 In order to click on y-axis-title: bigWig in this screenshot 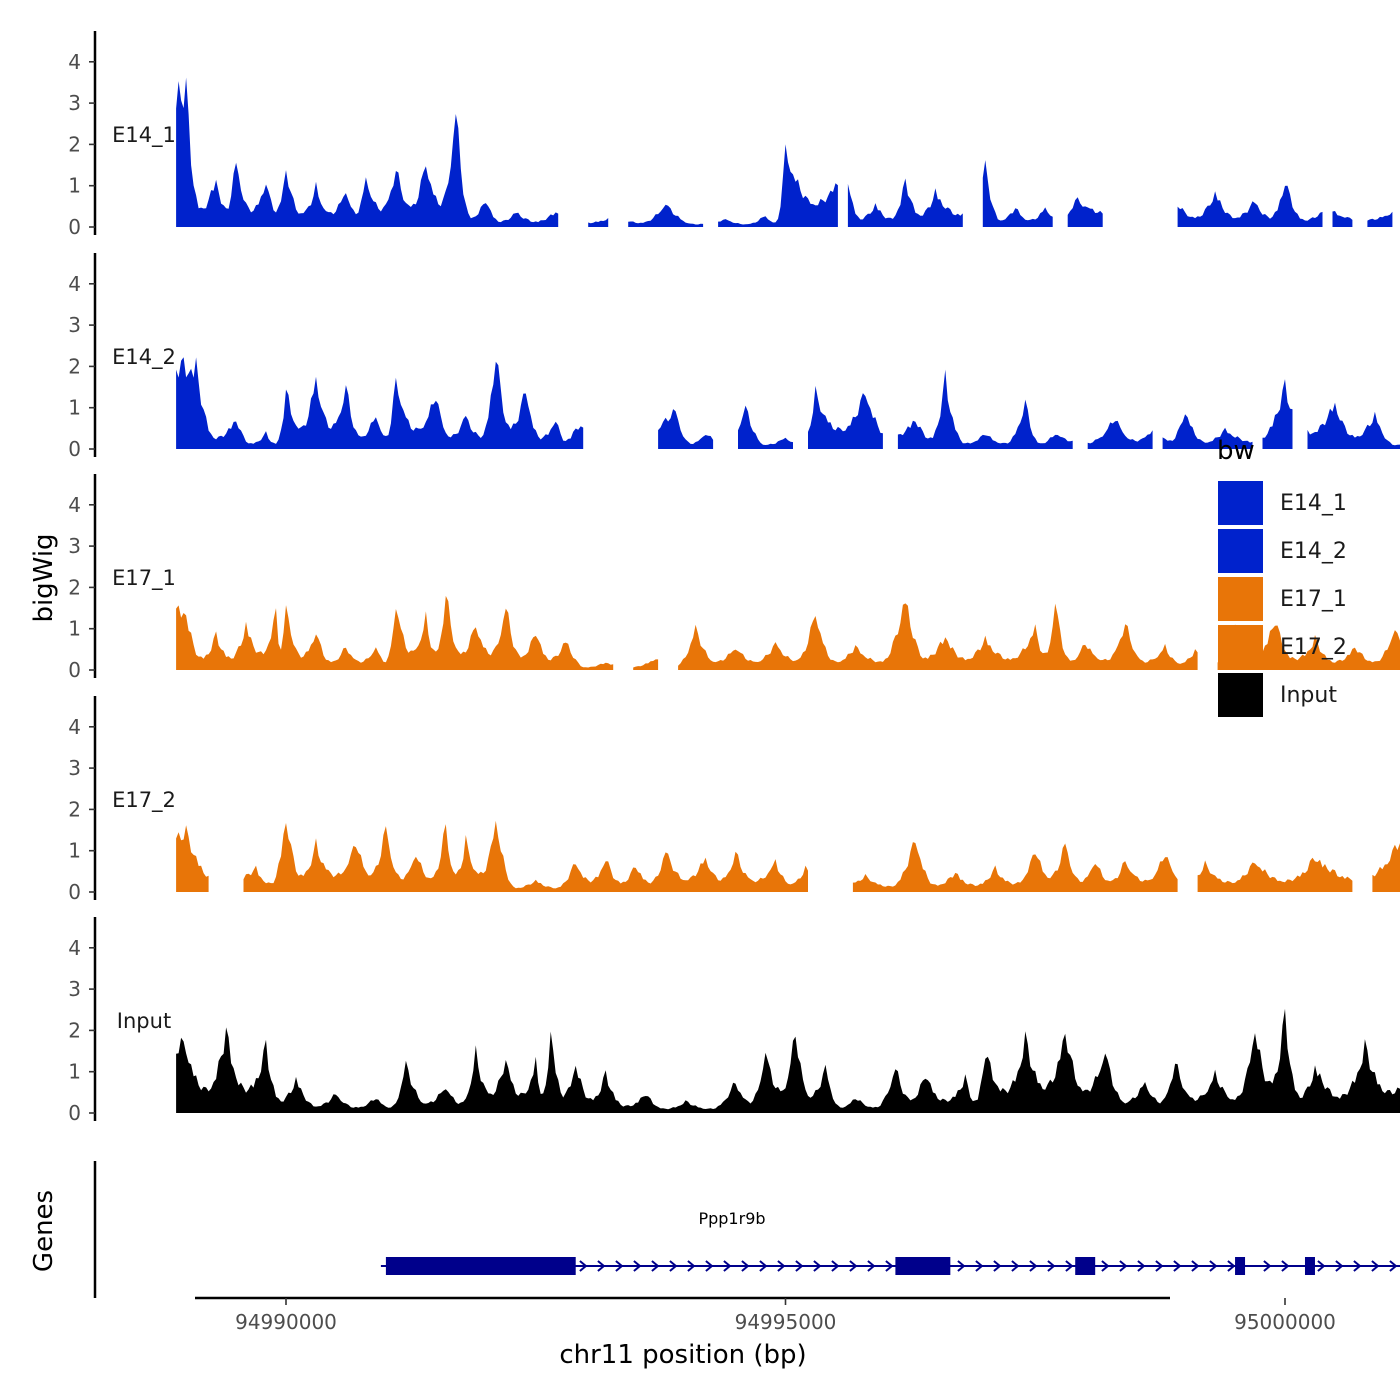, I will do `click(44, 577)`.